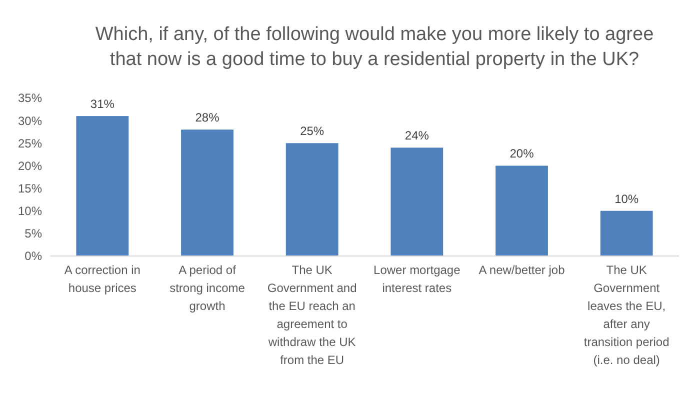  Describe the element at coordinates (208, 288) in the screenshot. I see `x-tick-label: A period of strong income growth` at that location.